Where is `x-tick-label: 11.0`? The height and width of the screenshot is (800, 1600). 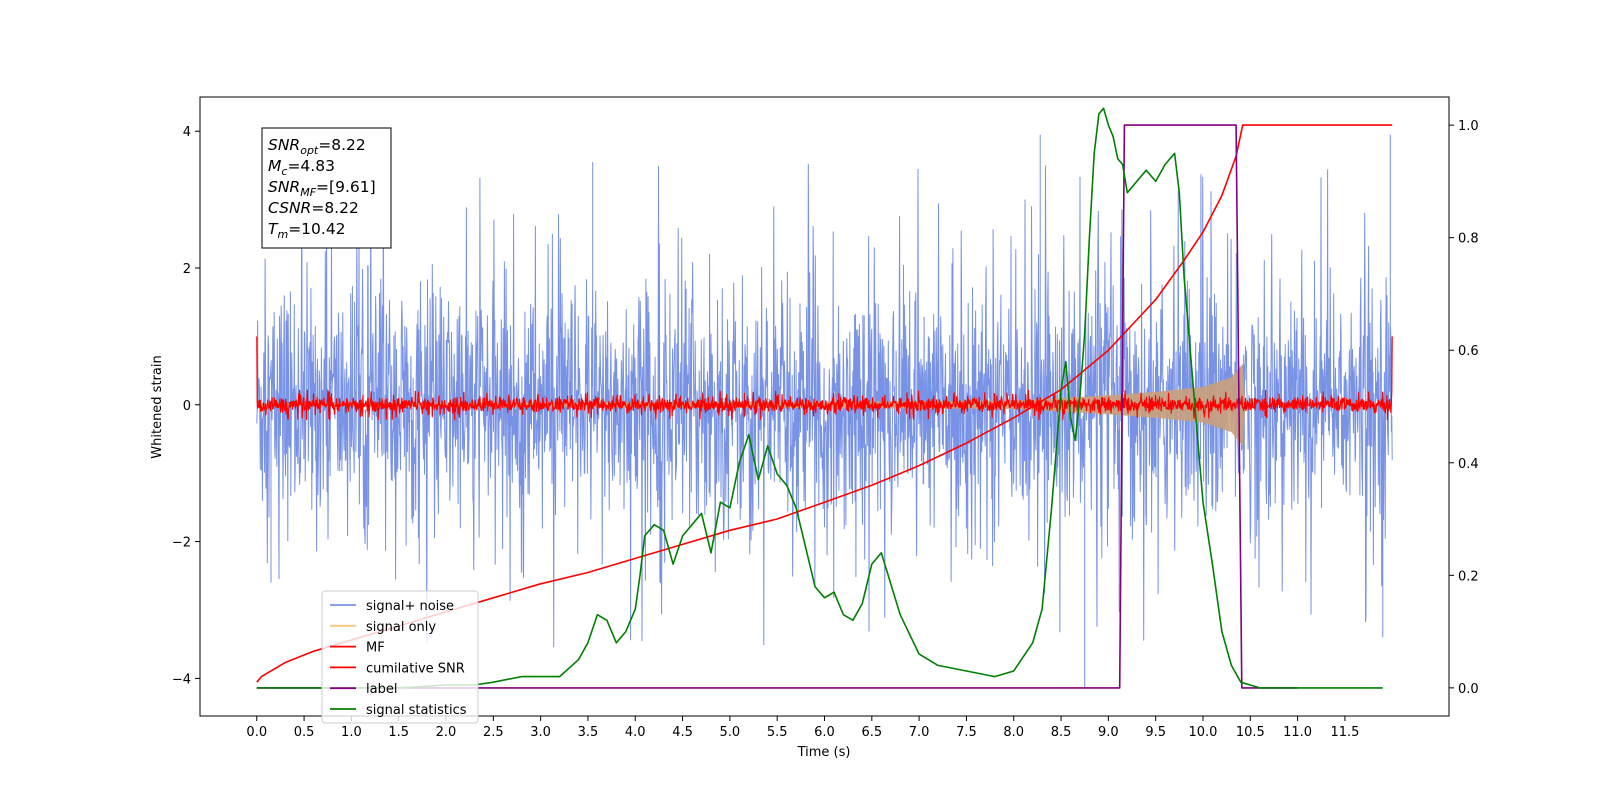
x-tick-label: 11.0 is located at coordinates (1297, 732).